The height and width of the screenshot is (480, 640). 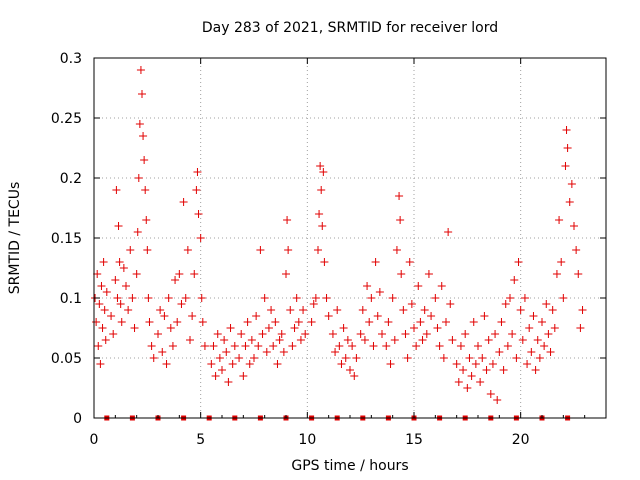 I want to click on x-tick-label: 15, so click(x=414, y=440).